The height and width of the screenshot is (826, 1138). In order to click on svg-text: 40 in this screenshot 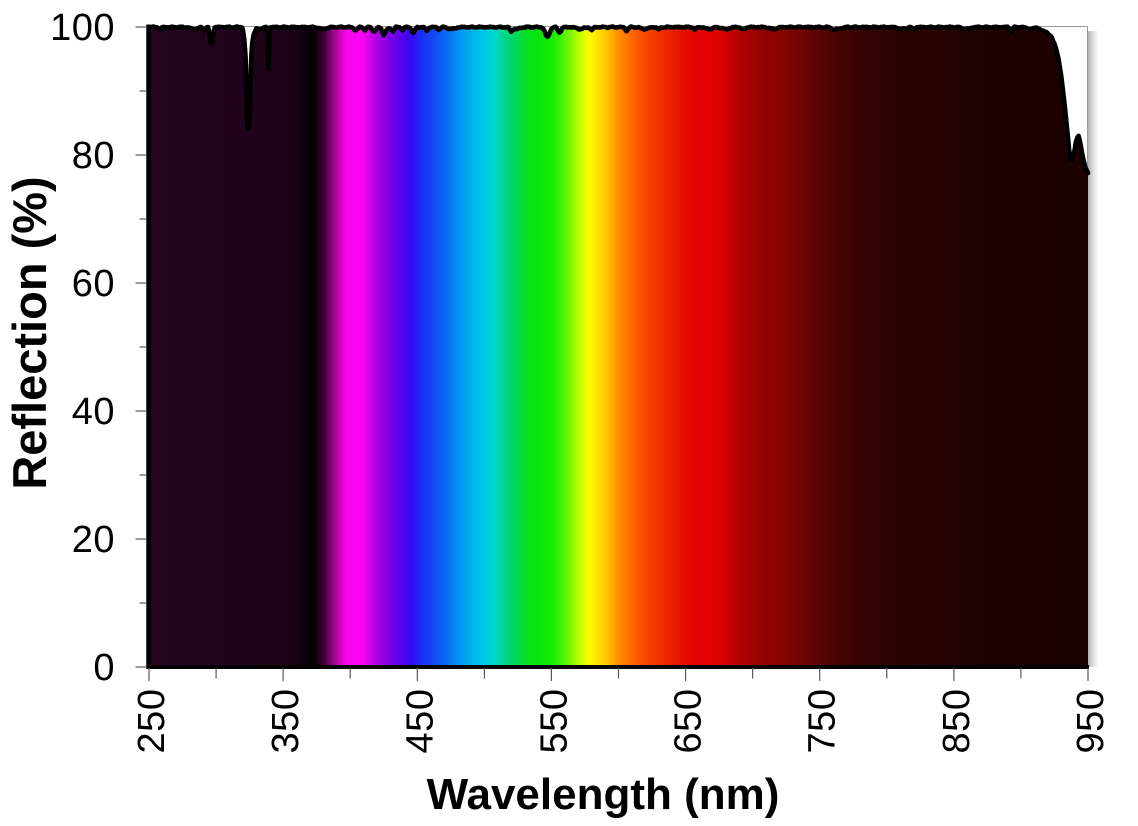, I will do `click(93, 412)`.